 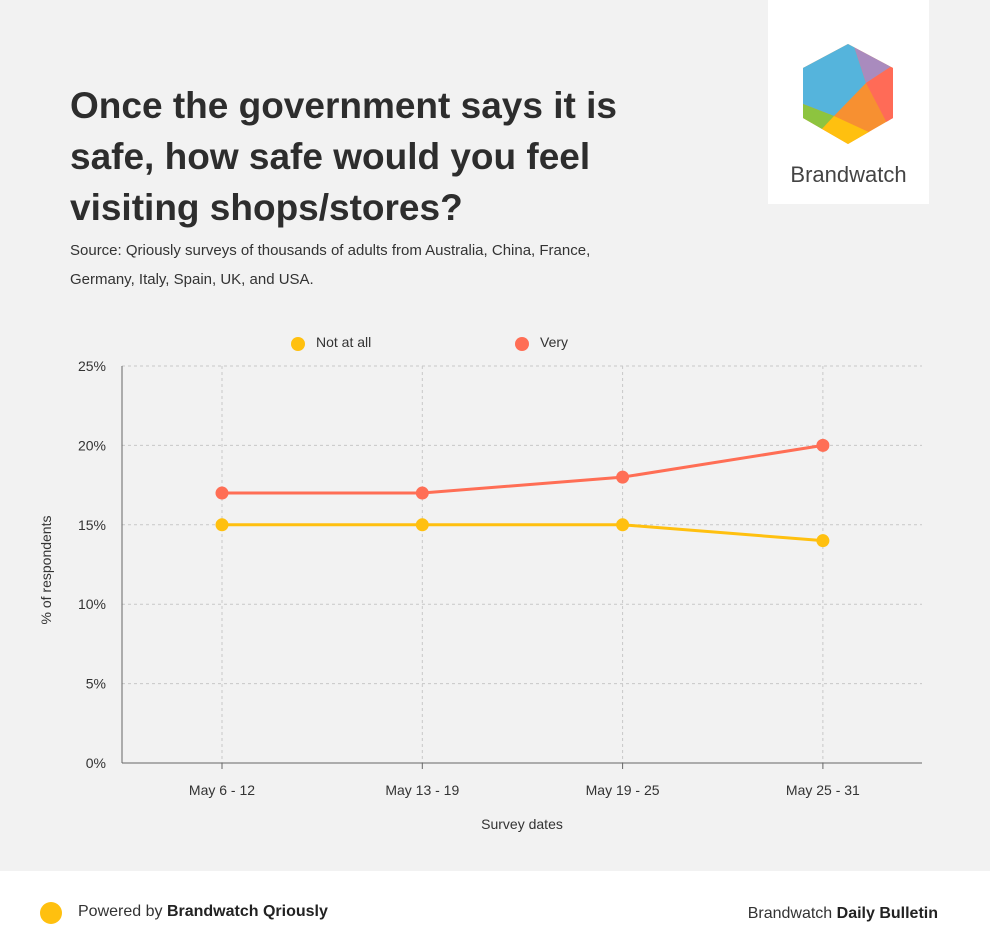 What do you see at coordinates (823, 790) in the screenshot?
I see `x-tick-label: May 25 - 31` at bounding box center [823, 790].